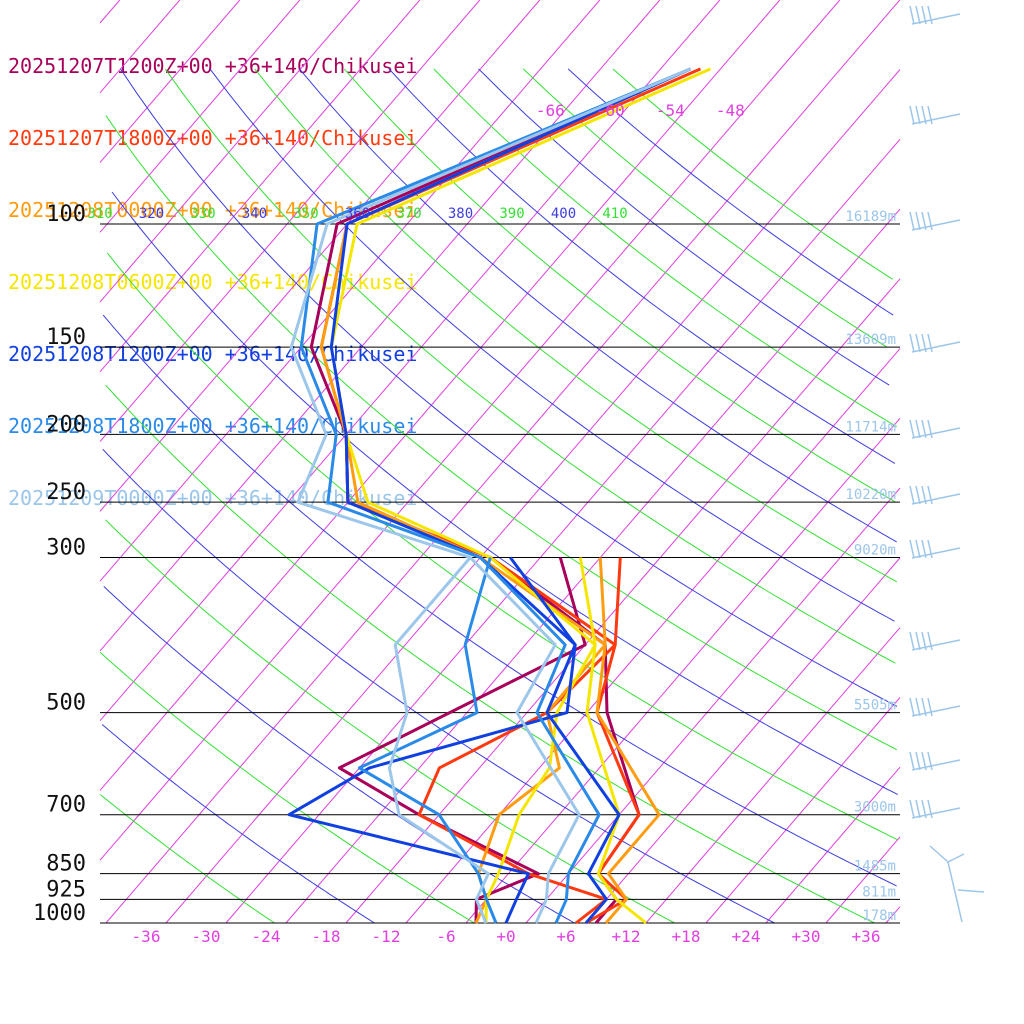 Image resolution: width=1024 pixels, height=1024 pixels. I want to click on height-label: 16189m, so click(870, 217).